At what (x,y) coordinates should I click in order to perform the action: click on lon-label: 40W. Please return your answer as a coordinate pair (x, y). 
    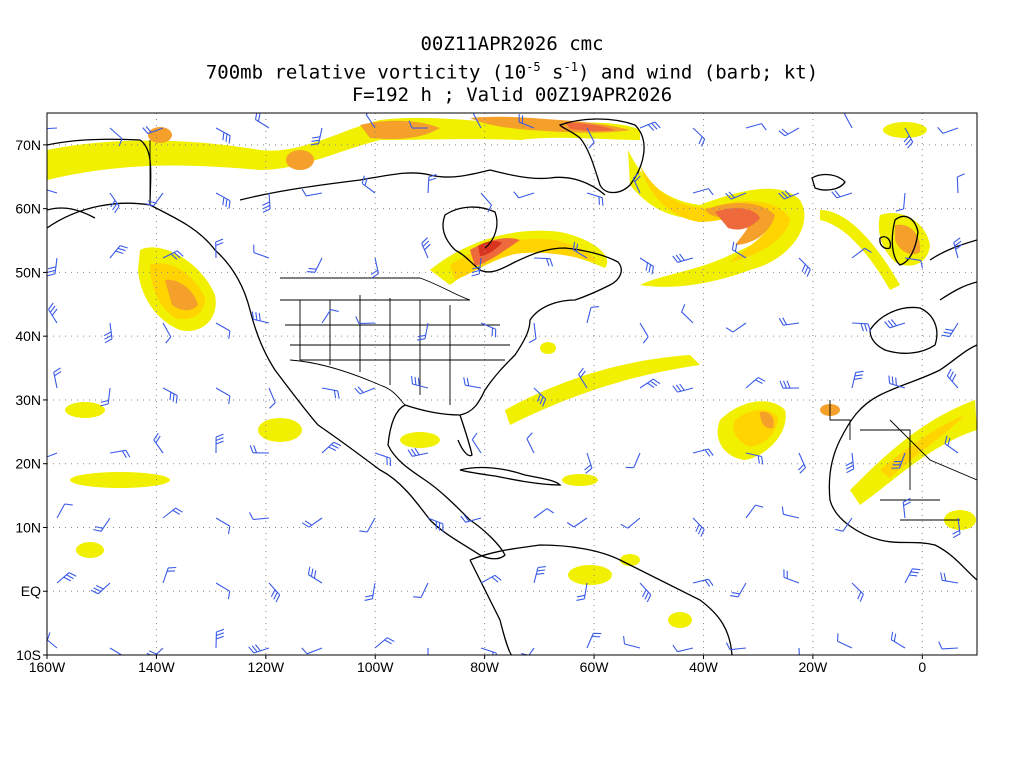
    Looking at the image, I should click on (704, 667).